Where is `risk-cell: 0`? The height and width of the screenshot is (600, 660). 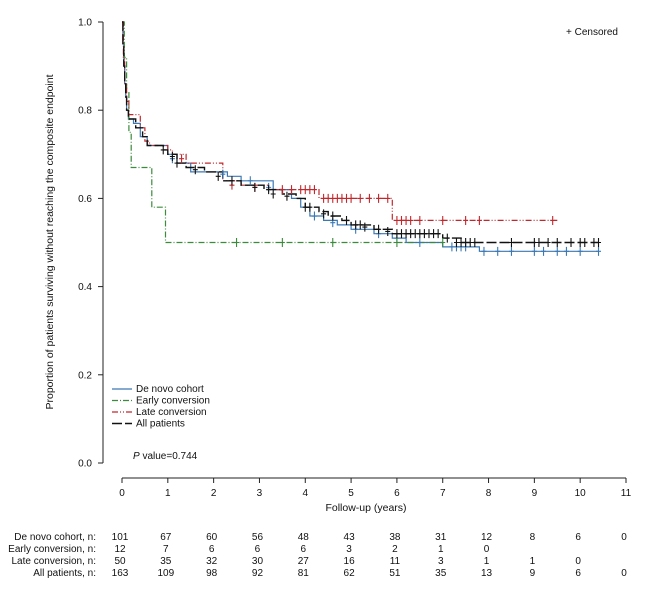
risk-cell: 0 is located at coordinates (624, 573).